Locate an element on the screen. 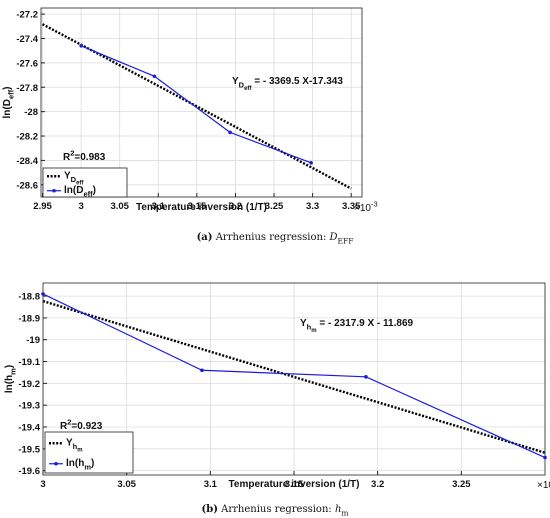  x-multiplier-part: -3 is located at coordinates (374, 204).